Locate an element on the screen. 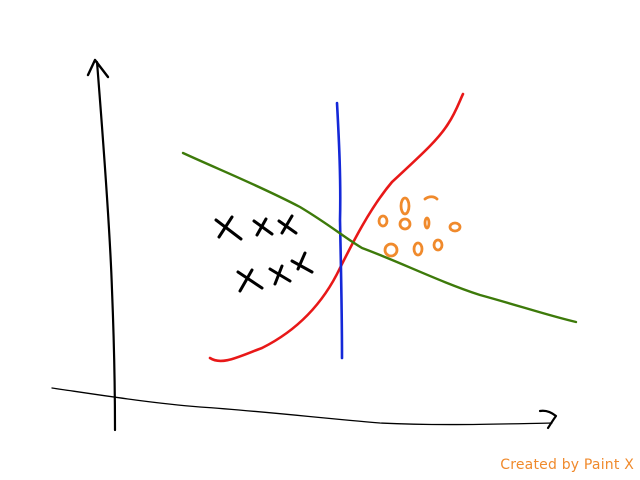 The width and height of the screenshot is (640, 480). x-axis is located at coordinates (304, 408).